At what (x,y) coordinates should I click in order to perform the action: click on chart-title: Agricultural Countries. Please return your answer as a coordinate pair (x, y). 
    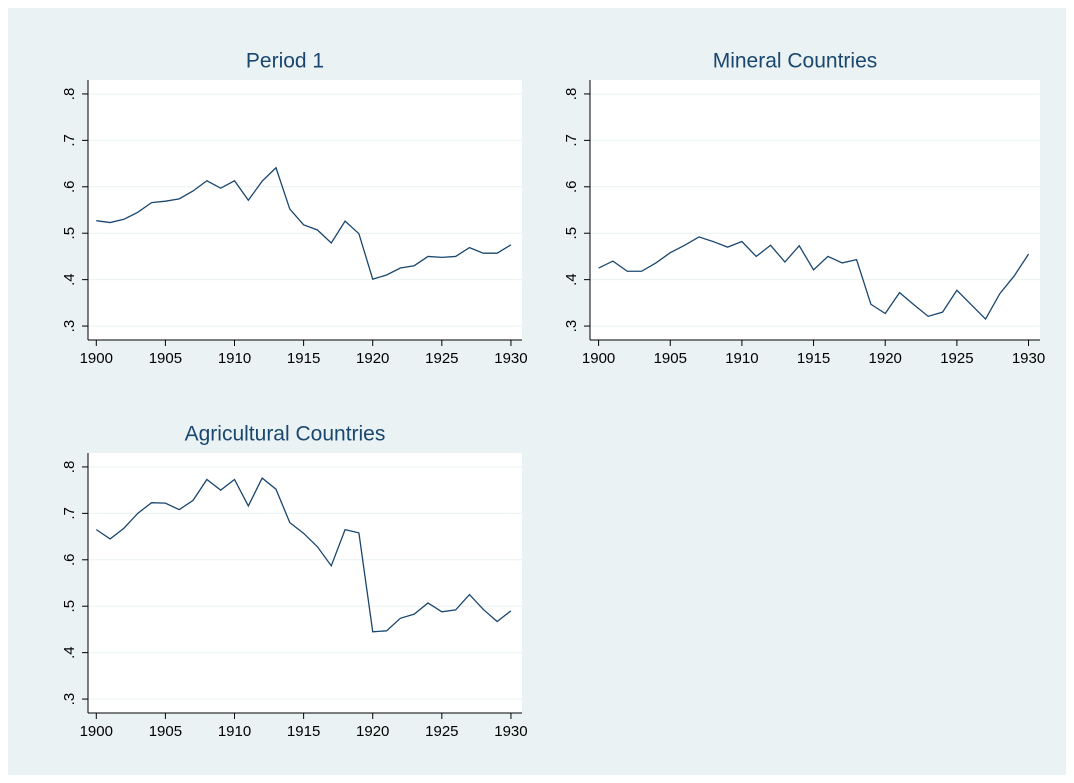
    Looking at the image, I should click on (285, 434).